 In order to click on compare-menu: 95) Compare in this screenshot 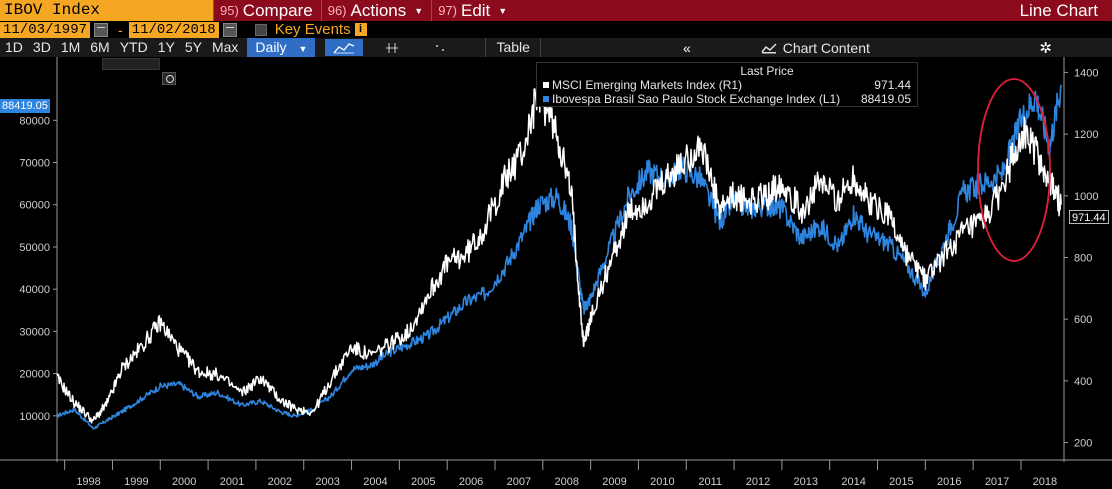, I will do `click(267, 10)`.